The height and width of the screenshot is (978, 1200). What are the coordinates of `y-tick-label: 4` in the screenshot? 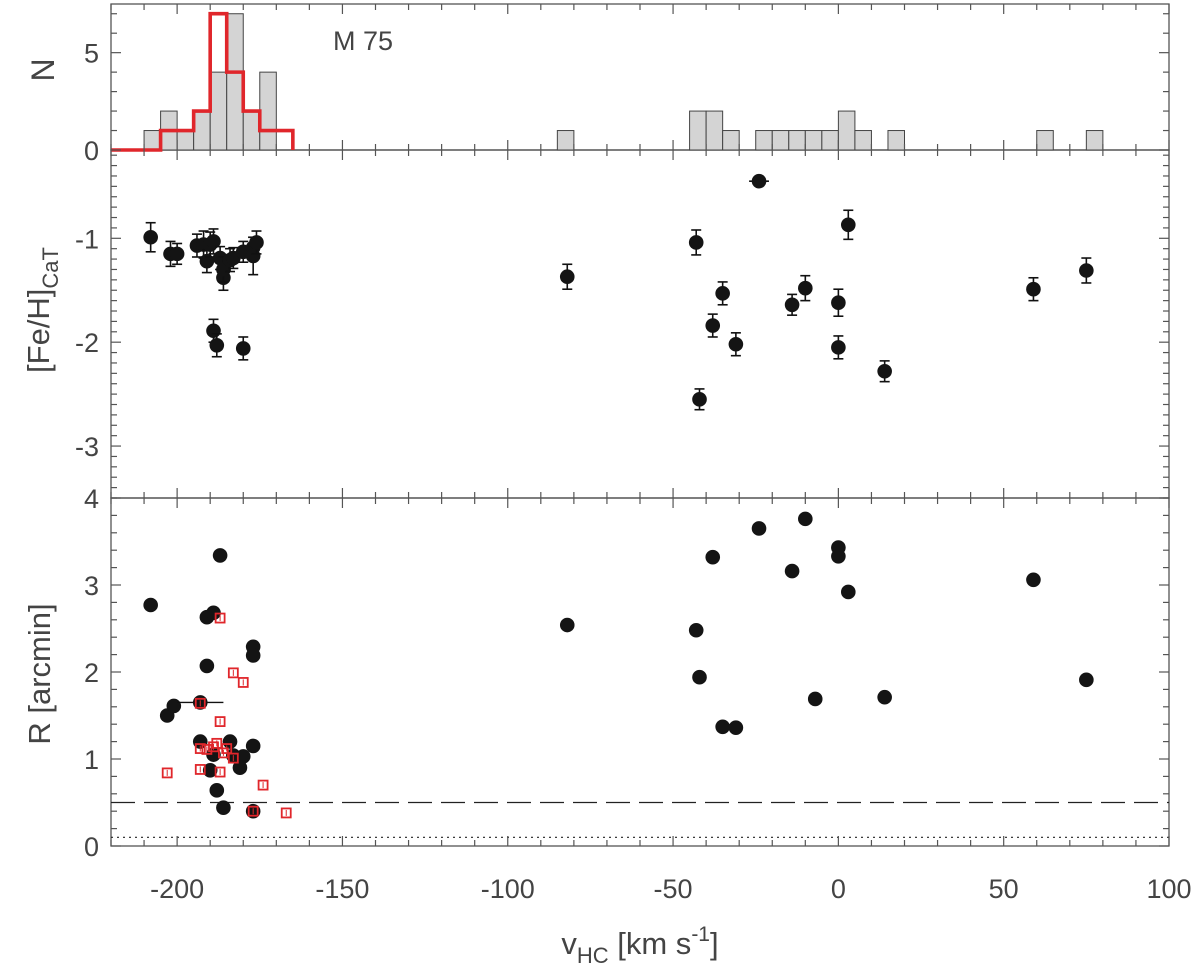 It's located at (91, 499).